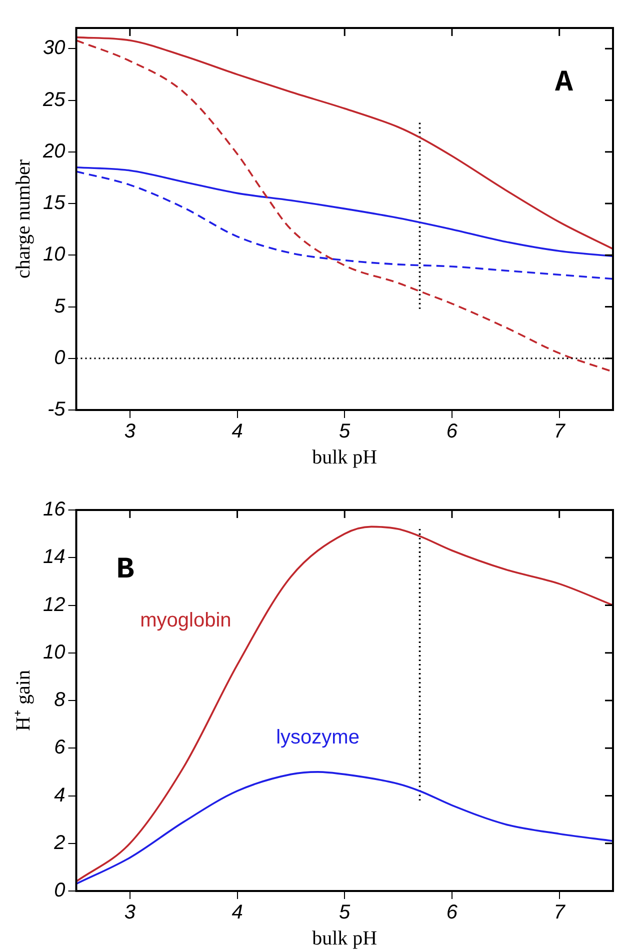  Describe the element at coordinates (318, 737) in the screenshot. I see `series-label: lysozyme` at that location.